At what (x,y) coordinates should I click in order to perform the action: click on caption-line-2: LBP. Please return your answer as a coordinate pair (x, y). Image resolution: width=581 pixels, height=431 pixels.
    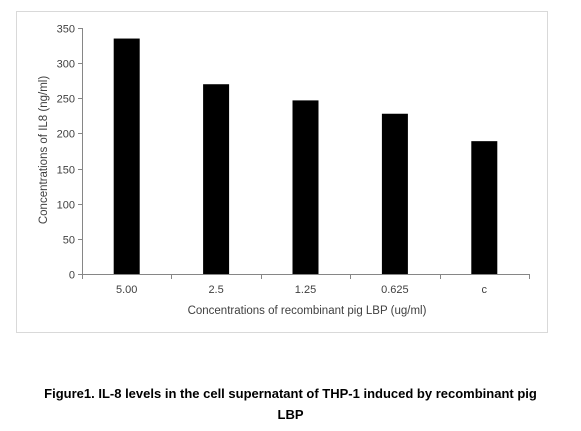
    Looking at the image, I should click on (290, 414).